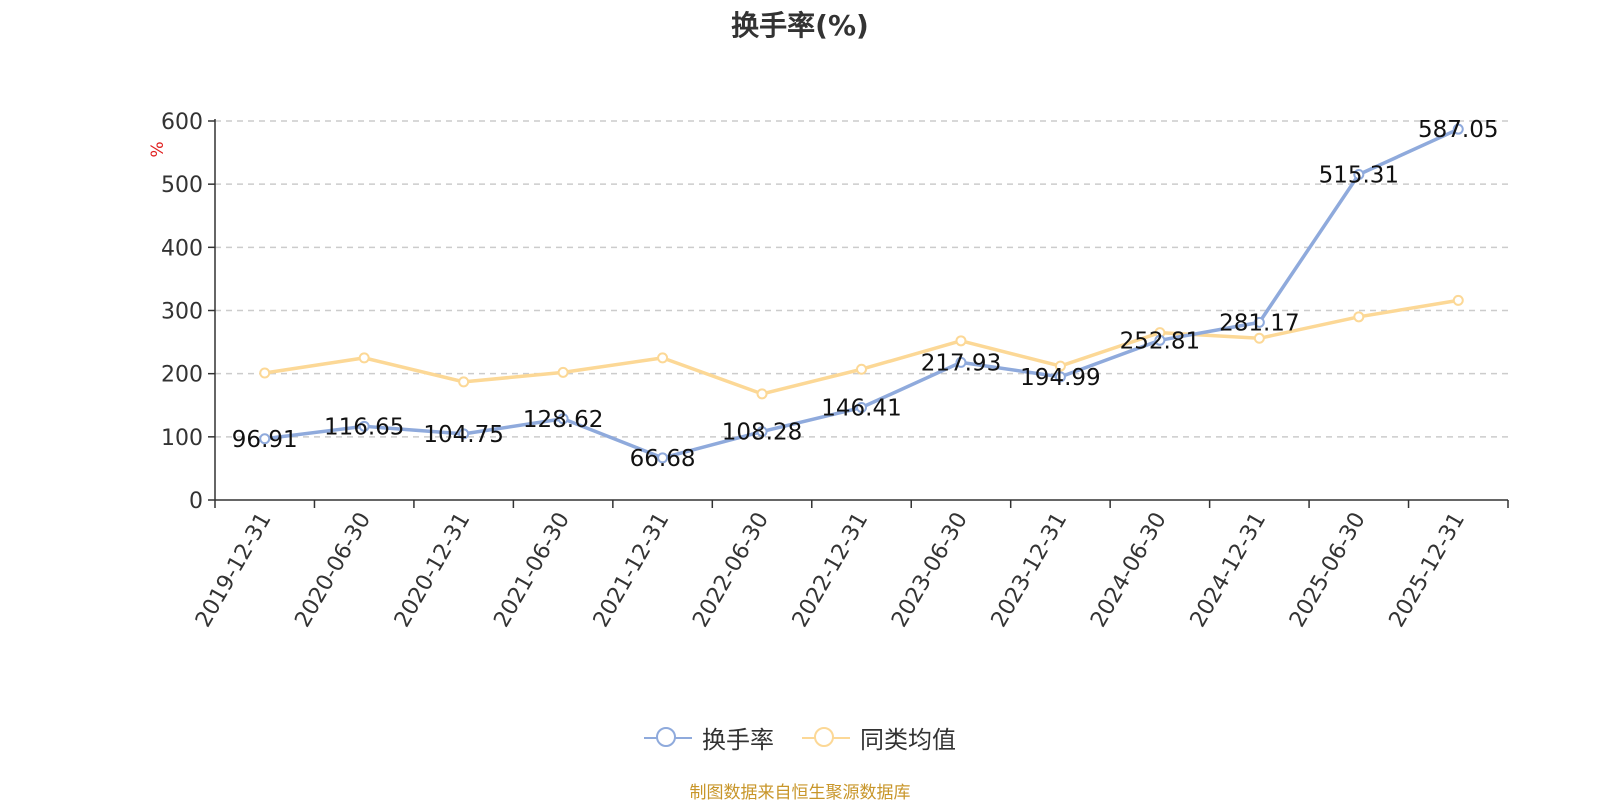 This screenshot has width=1600, height=803. What do you see at coordinates (182, 438) in the screenshot?
I see `y-tick-label: 100` at bounding box center [182, 438].